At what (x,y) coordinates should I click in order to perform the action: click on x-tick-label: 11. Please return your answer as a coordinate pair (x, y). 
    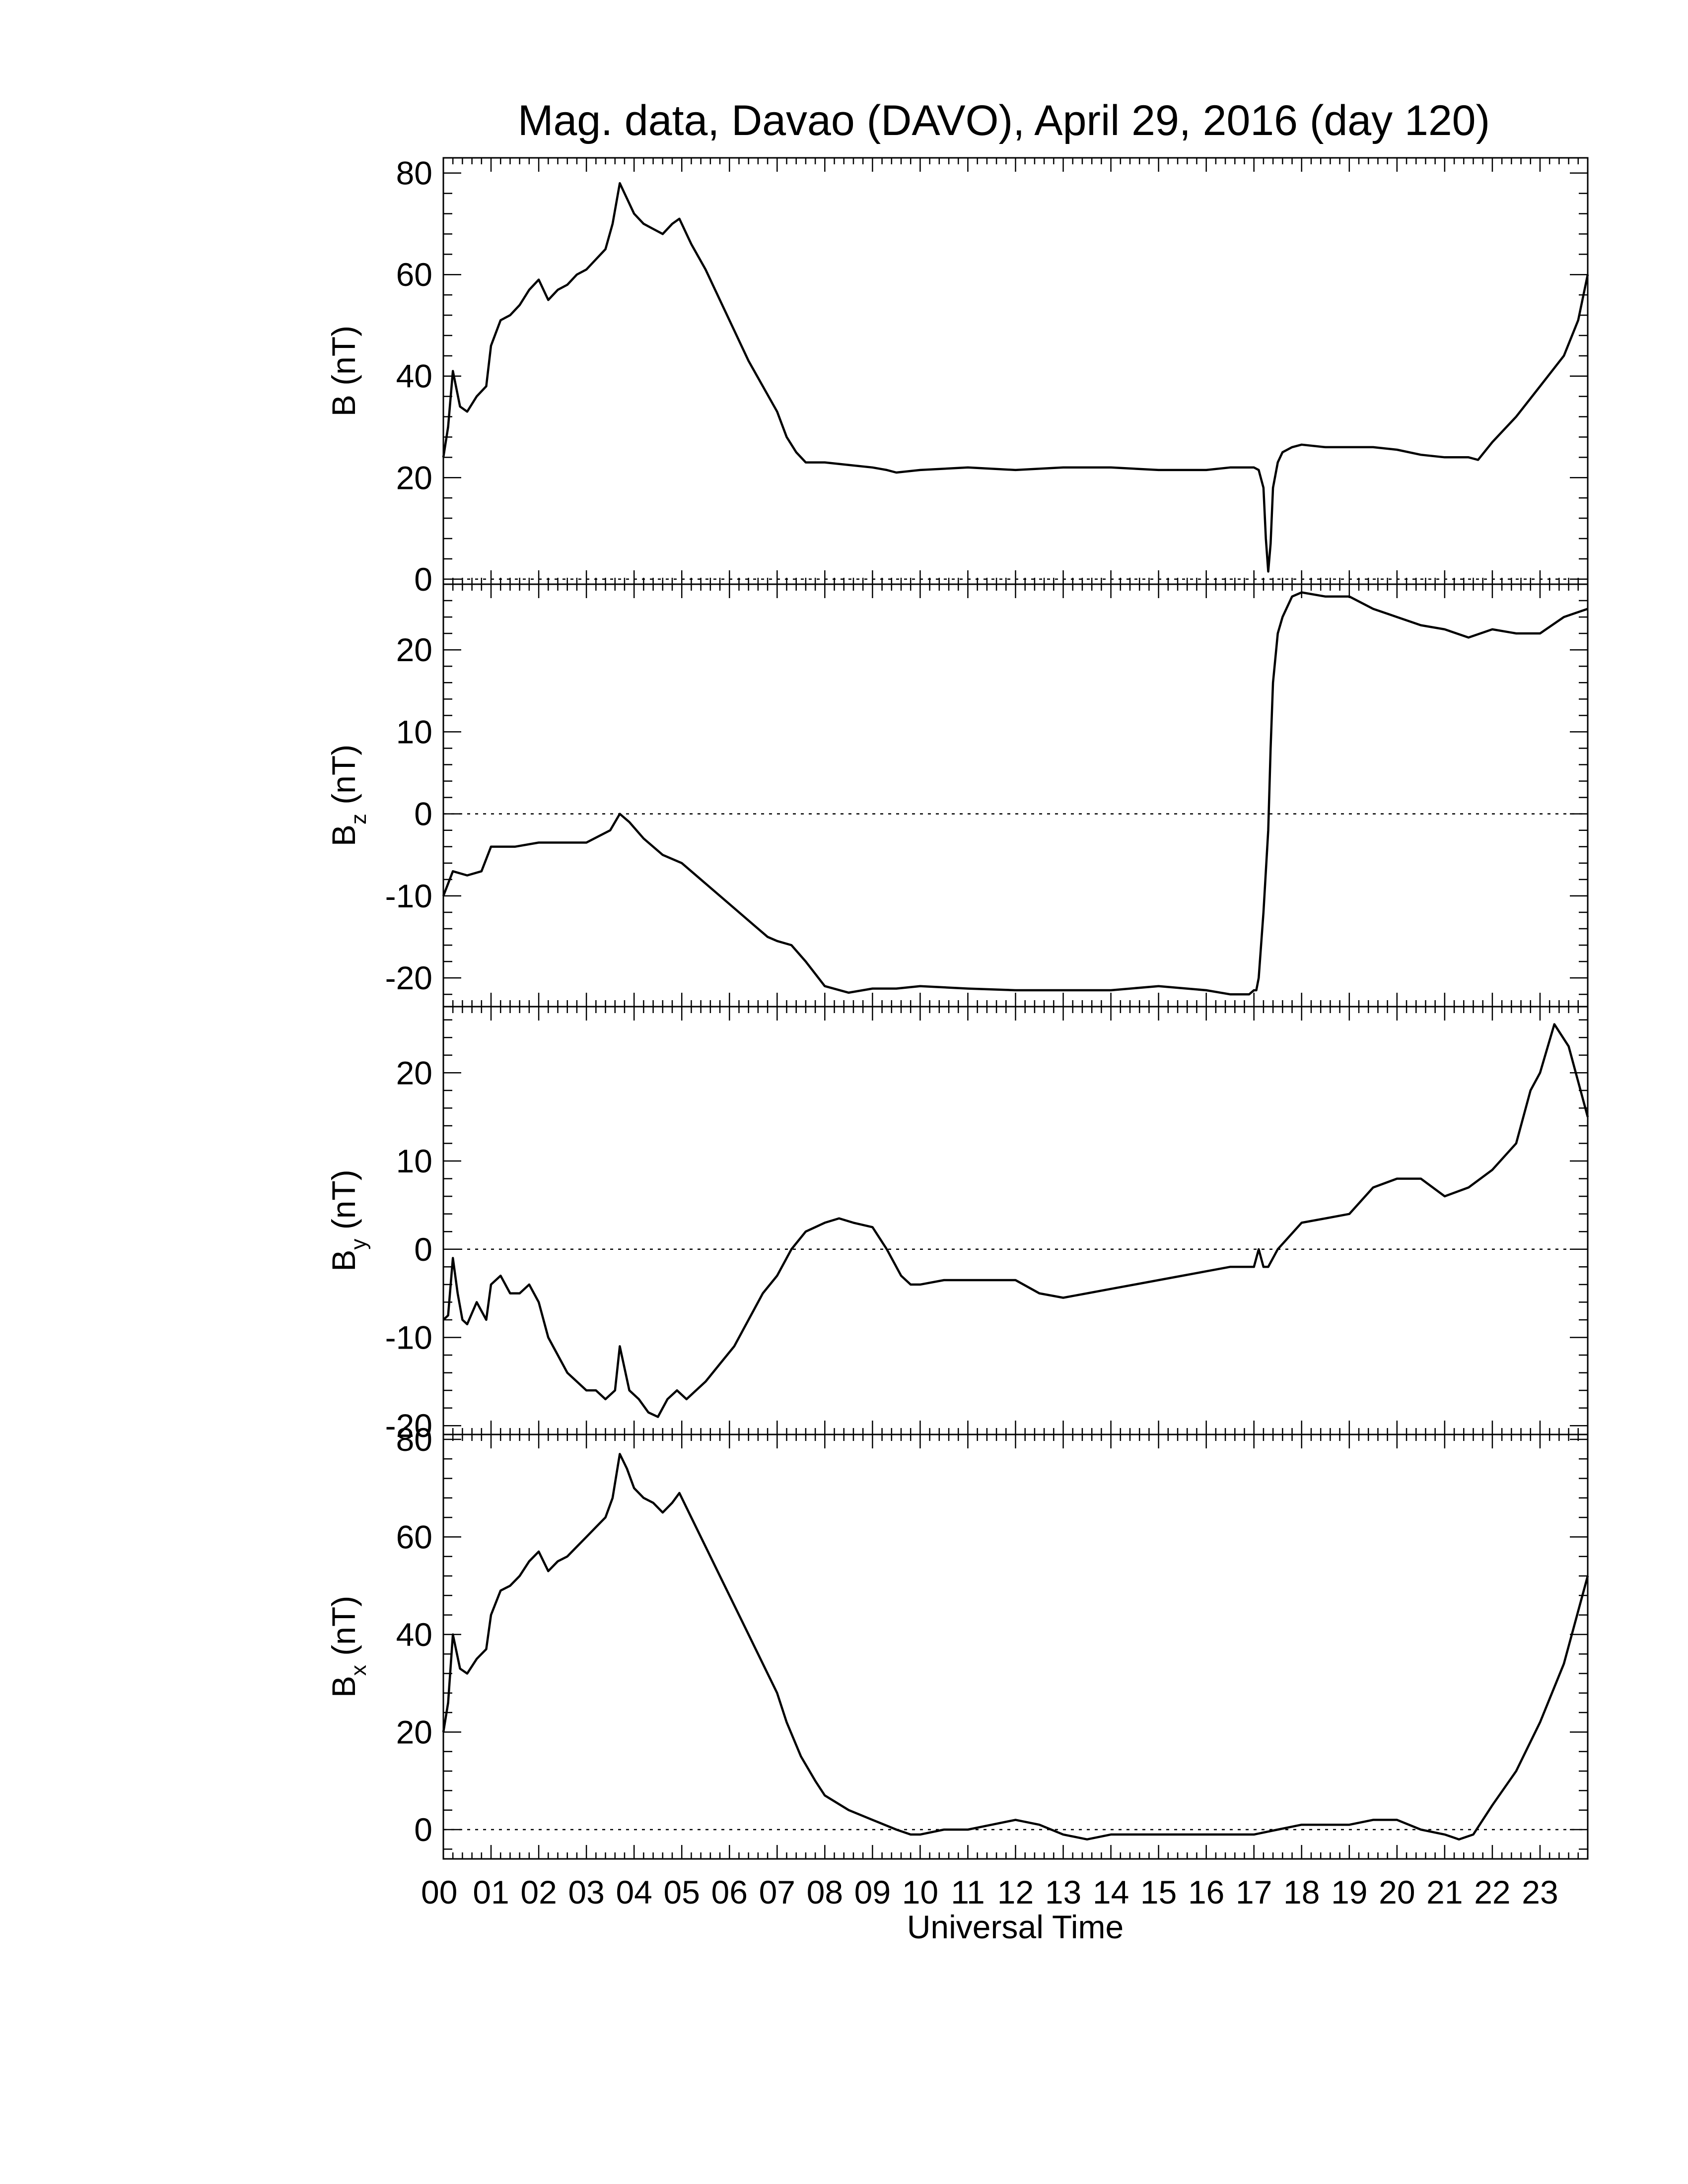
    Looking at the image, I should click on (968, 1892).